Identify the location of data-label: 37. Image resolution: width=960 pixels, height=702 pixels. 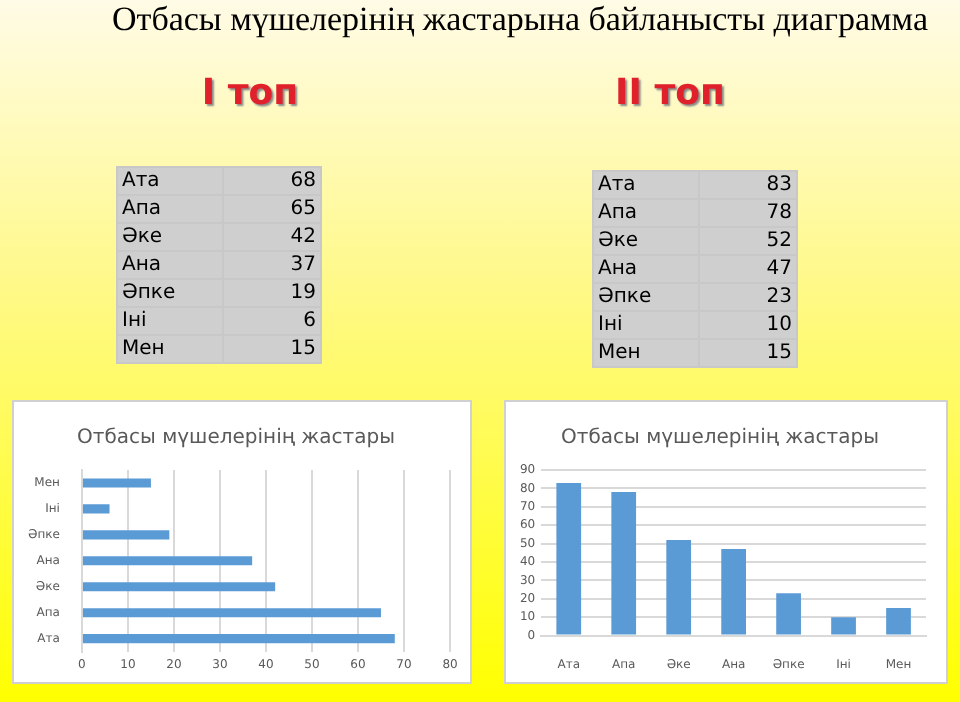
(272, 265).